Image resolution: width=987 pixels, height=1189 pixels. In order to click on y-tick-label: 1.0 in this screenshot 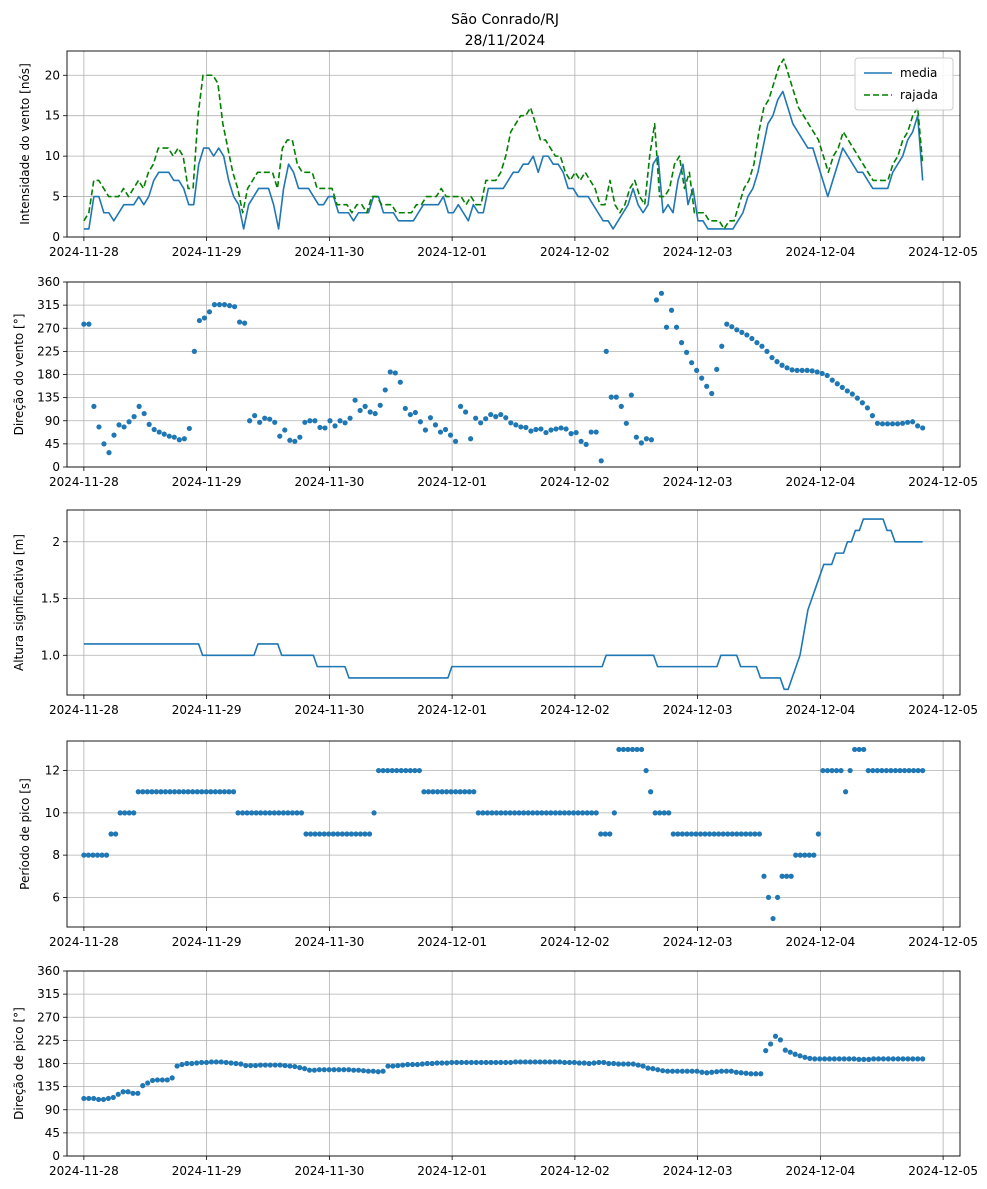, I will do `click(50, 655)`.